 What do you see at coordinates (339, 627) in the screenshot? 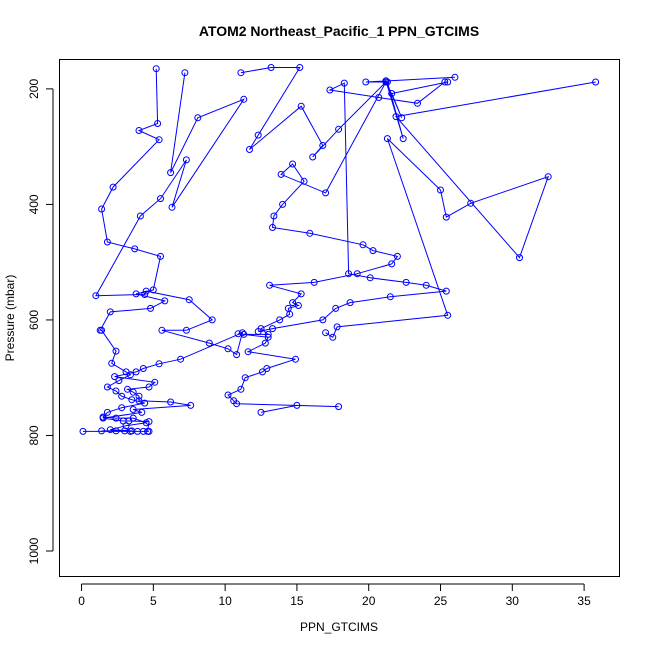
I see `x-axis-label: PPN_GTCIMS` at bounding box center [339, 627].